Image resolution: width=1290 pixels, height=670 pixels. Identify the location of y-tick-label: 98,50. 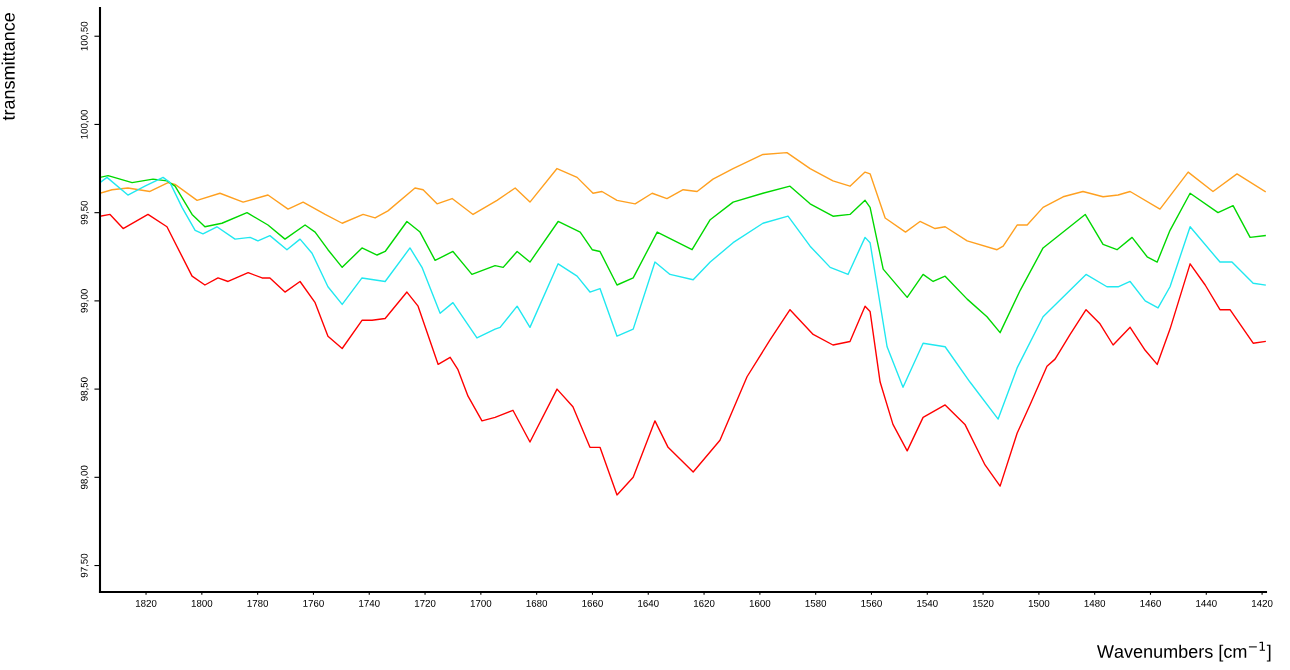
(84, 389).